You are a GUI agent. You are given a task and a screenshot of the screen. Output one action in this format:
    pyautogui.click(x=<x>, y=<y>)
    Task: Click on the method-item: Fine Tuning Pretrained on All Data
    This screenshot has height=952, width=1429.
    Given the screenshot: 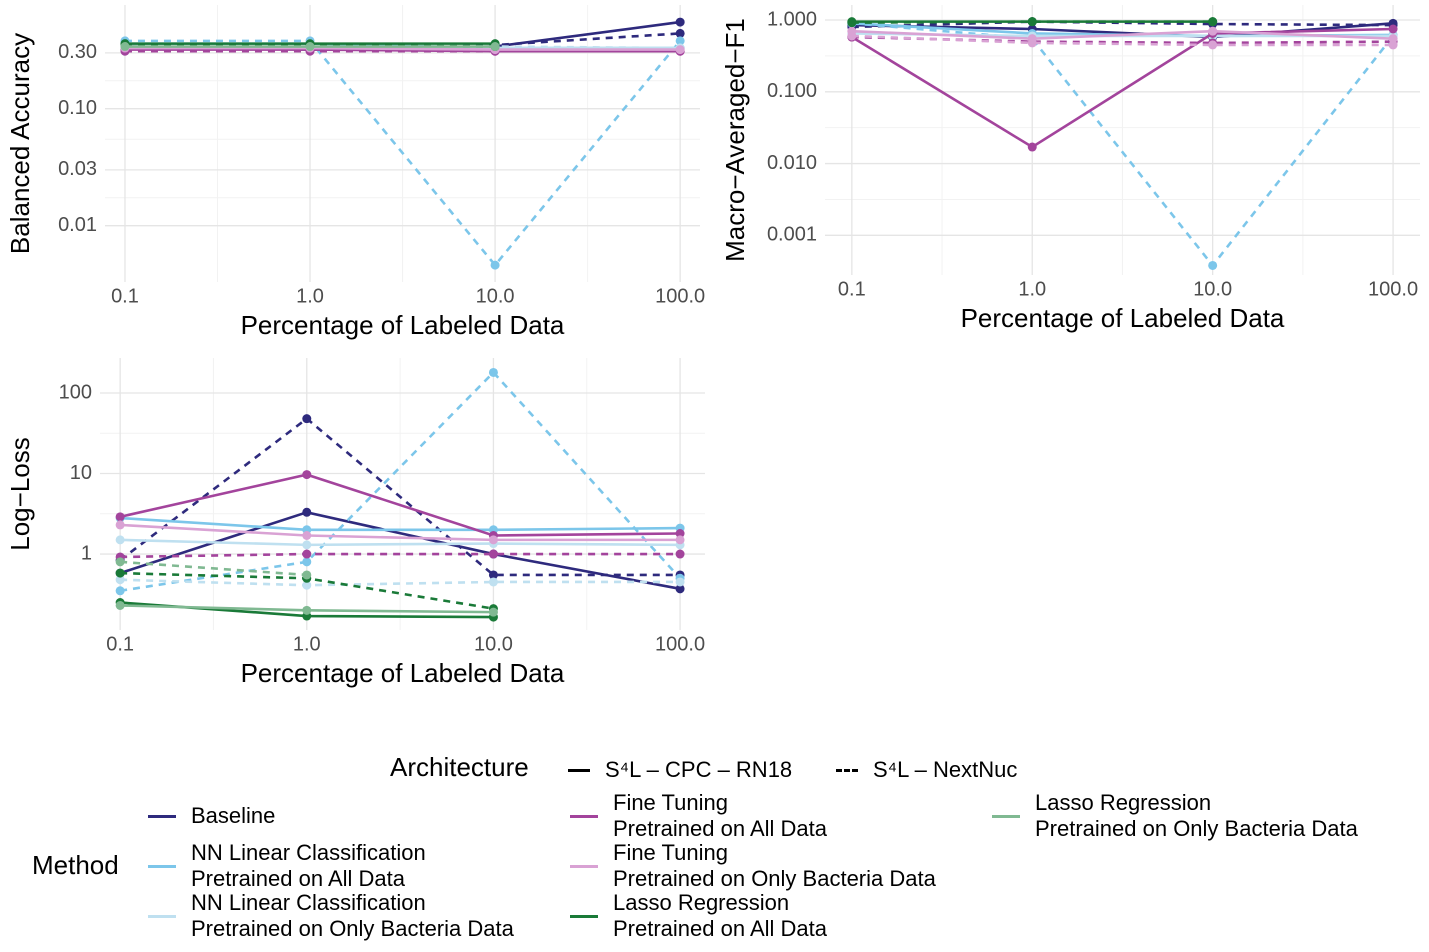 What is the action you would take?
    pyautogui.click(x=698, y=816)
    